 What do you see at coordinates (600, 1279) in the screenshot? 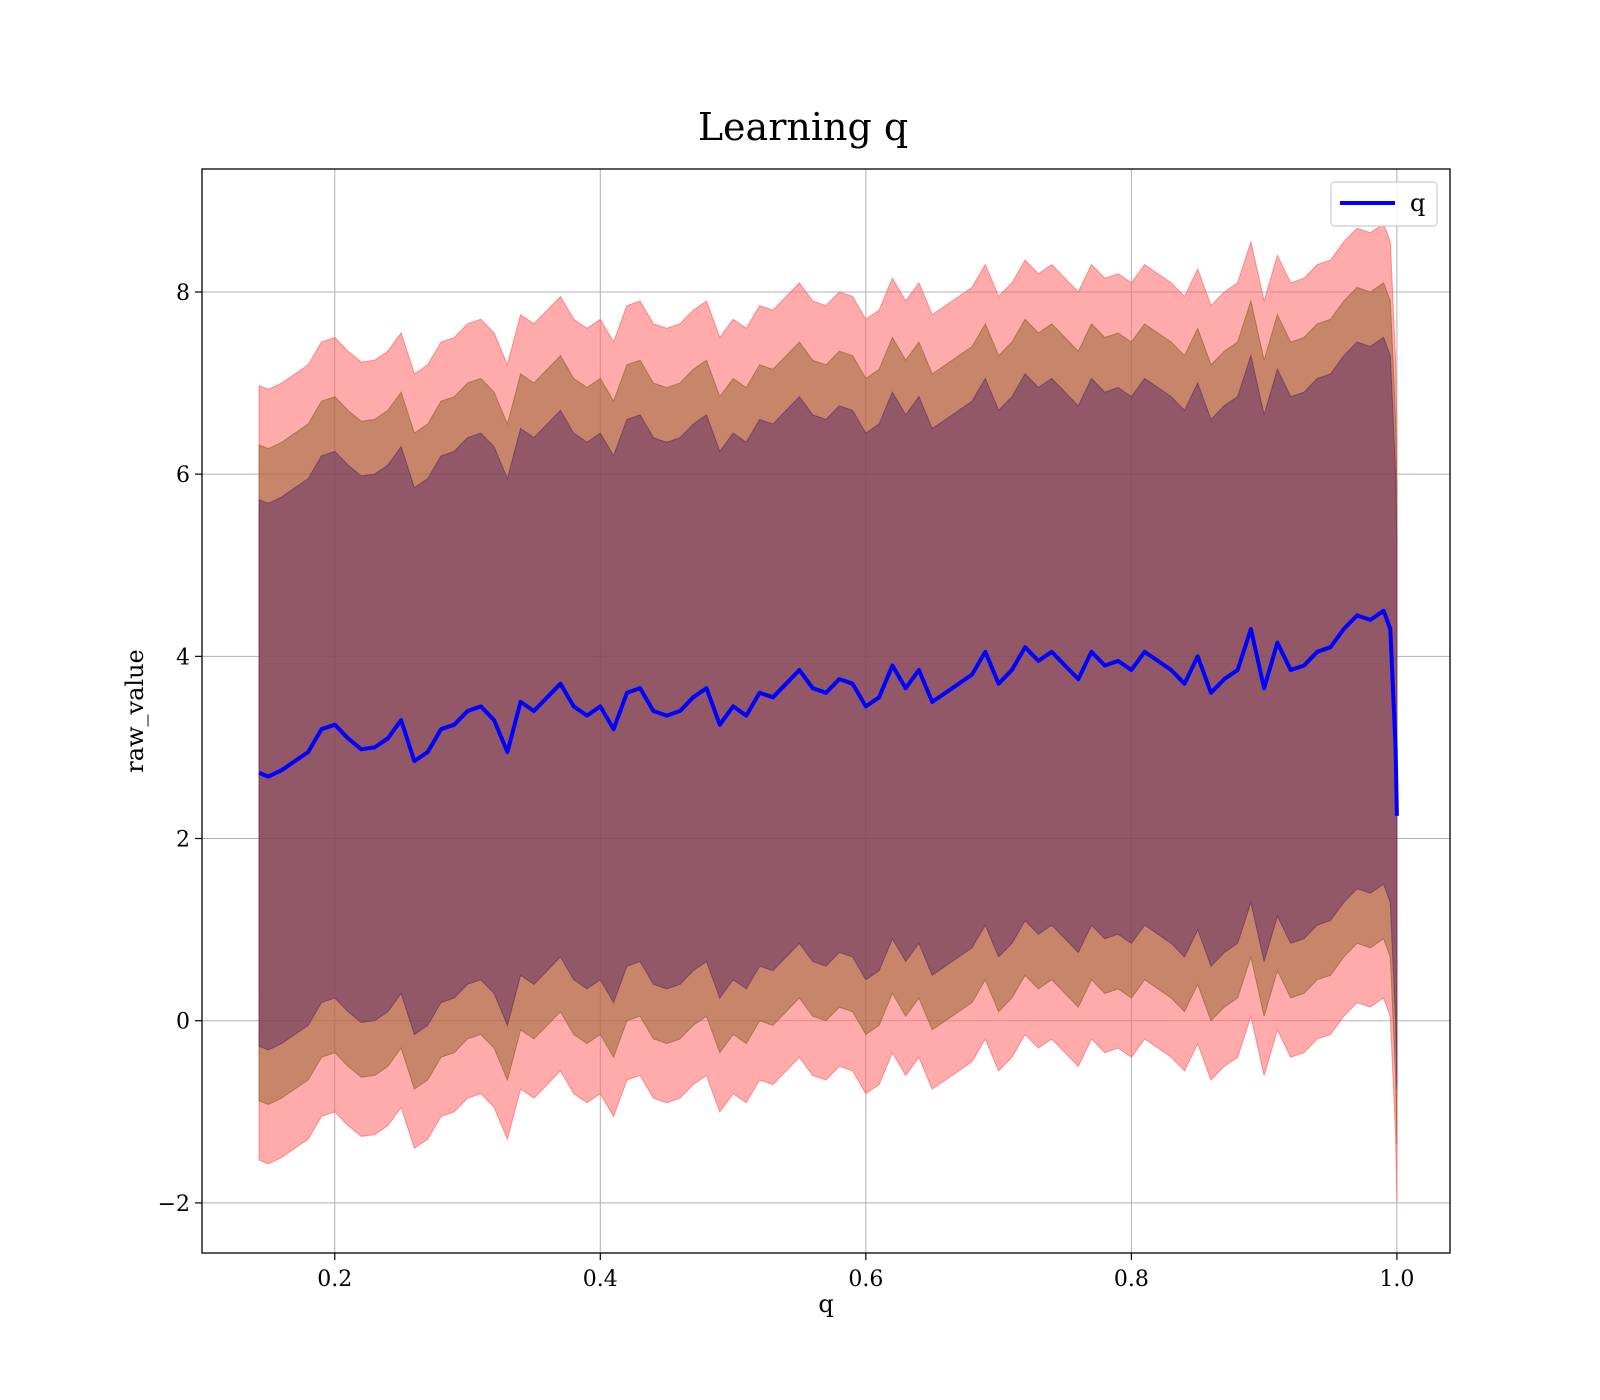
I see `x-tick-label: 0.4` at bounding box center [600, 1279].